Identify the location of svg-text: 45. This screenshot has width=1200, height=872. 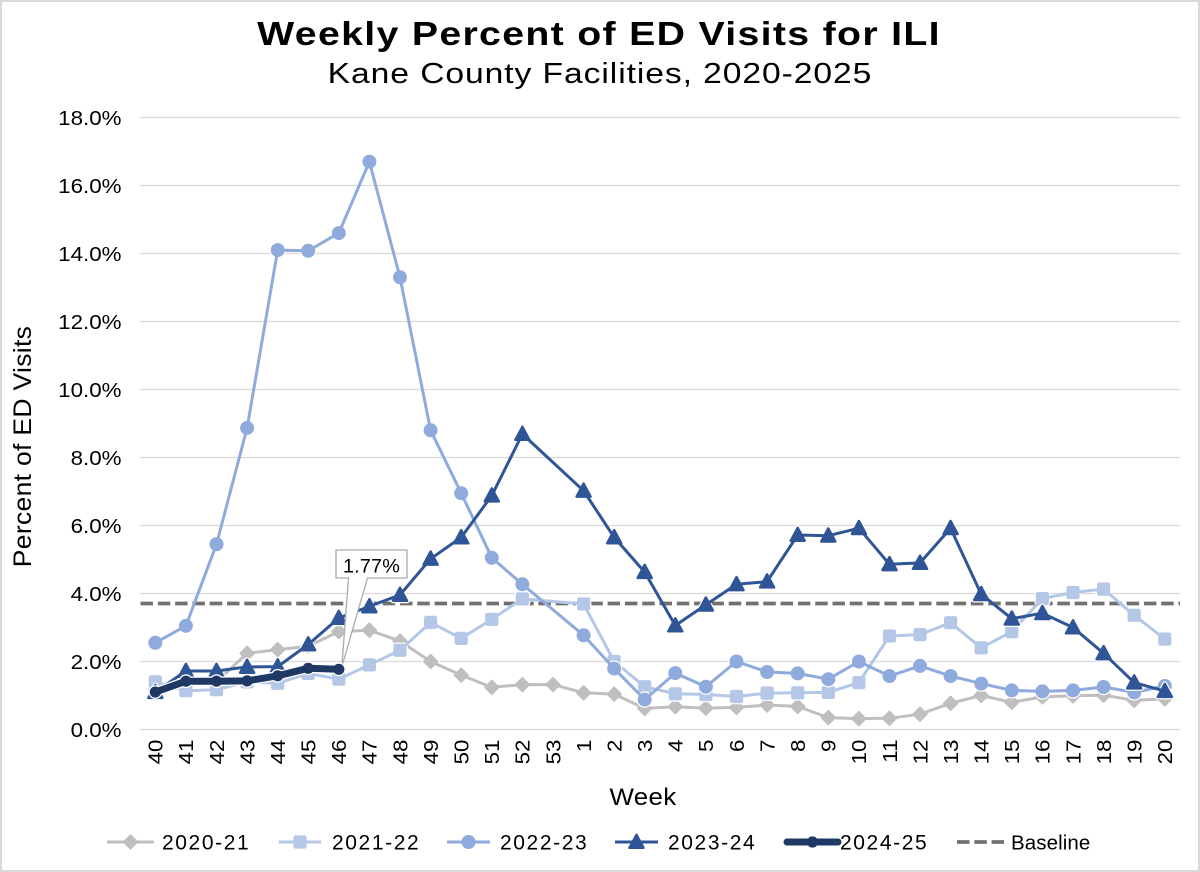
(308, 751).